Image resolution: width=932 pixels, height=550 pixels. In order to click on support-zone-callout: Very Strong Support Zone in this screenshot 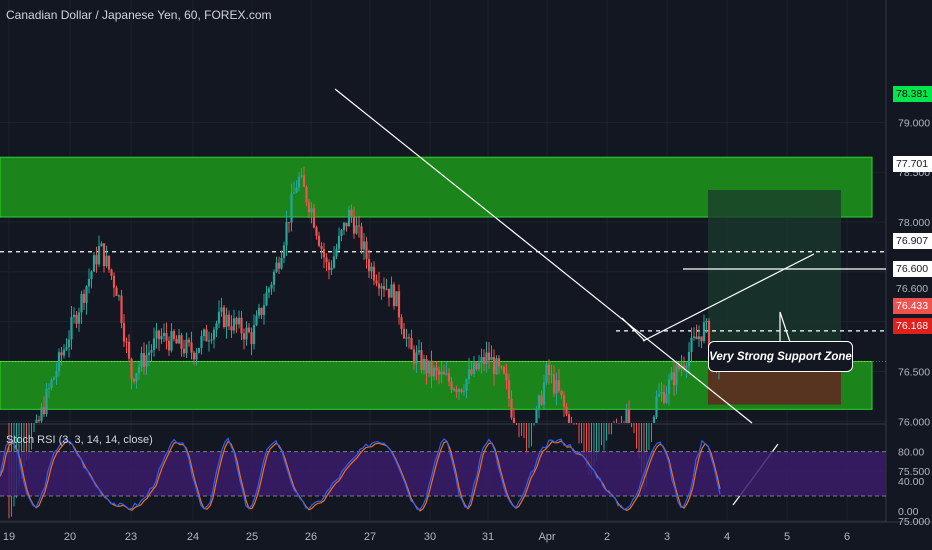, I will do `click(780, 356)`.